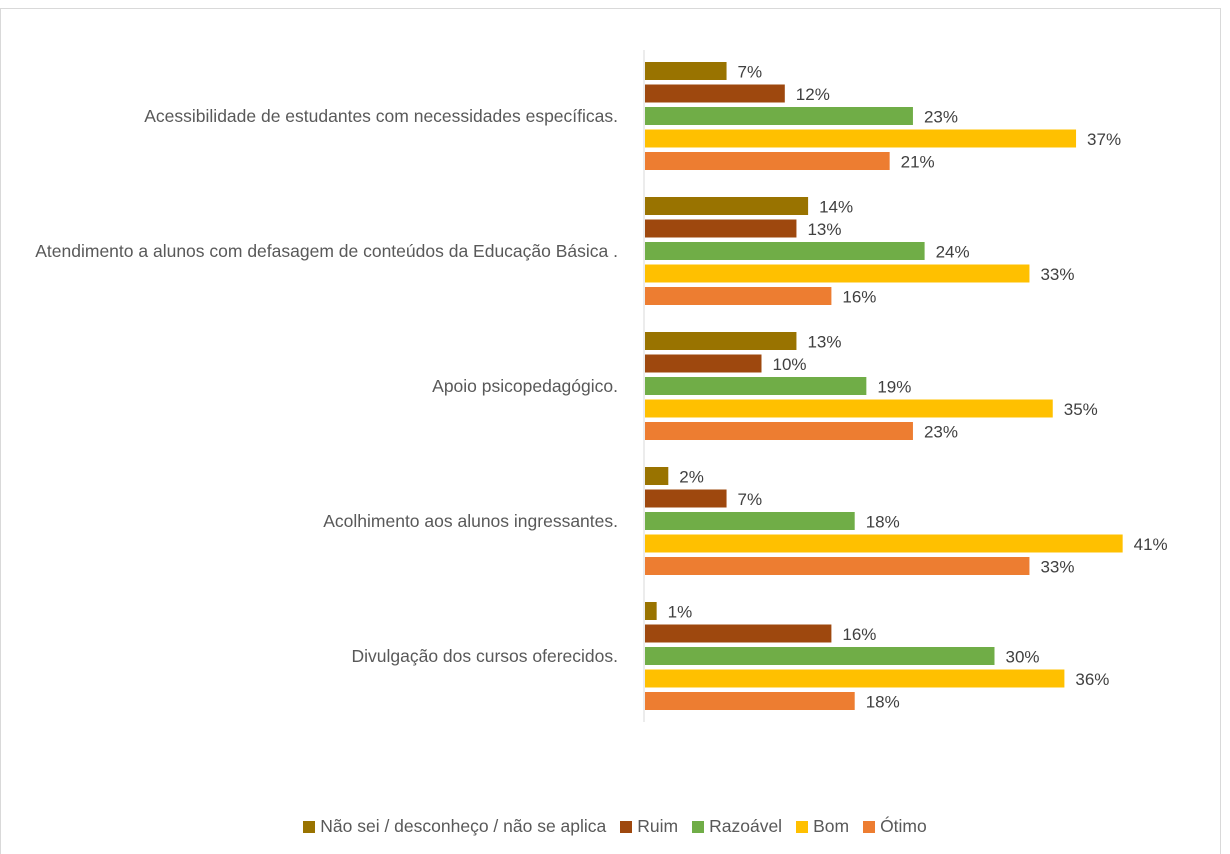  Describe the element at coordinates (746, 826) in the screenshot. I see `legend-label: Razoável` at that location.